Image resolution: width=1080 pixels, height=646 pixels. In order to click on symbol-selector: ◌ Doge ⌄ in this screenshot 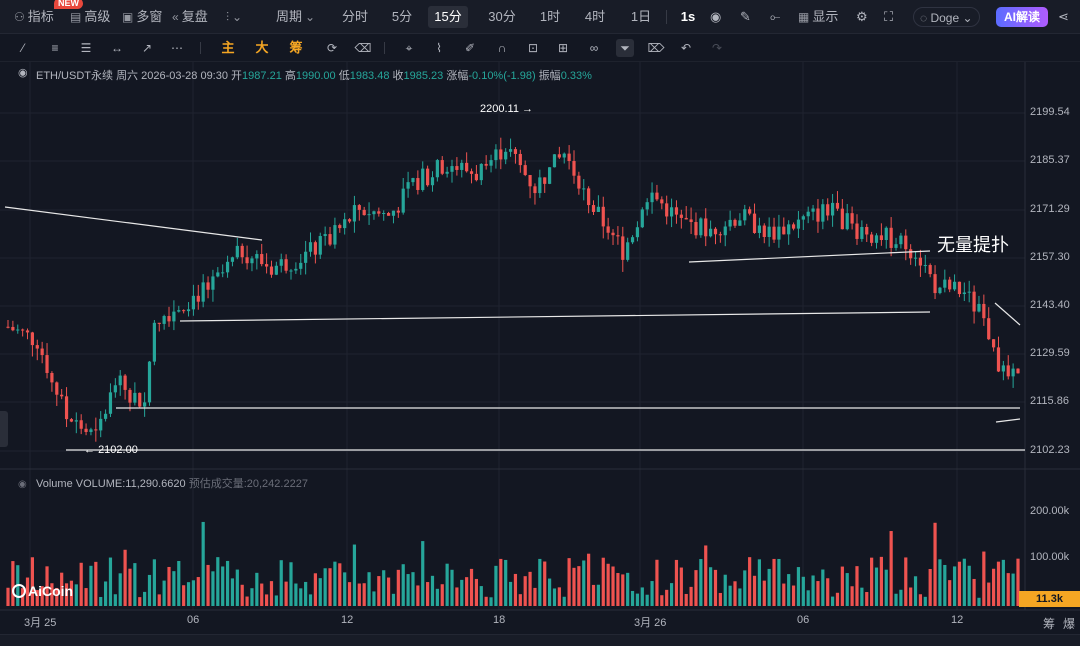, I will do `click(946, 17)`.